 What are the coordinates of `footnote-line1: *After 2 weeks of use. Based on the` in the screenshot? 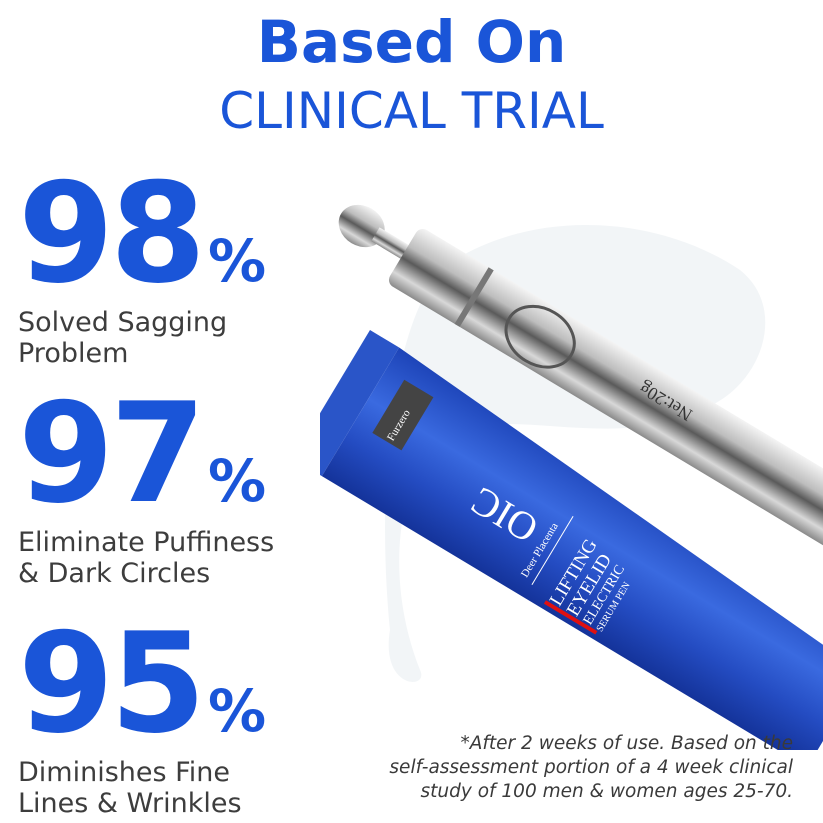 It's located at (627, 743).